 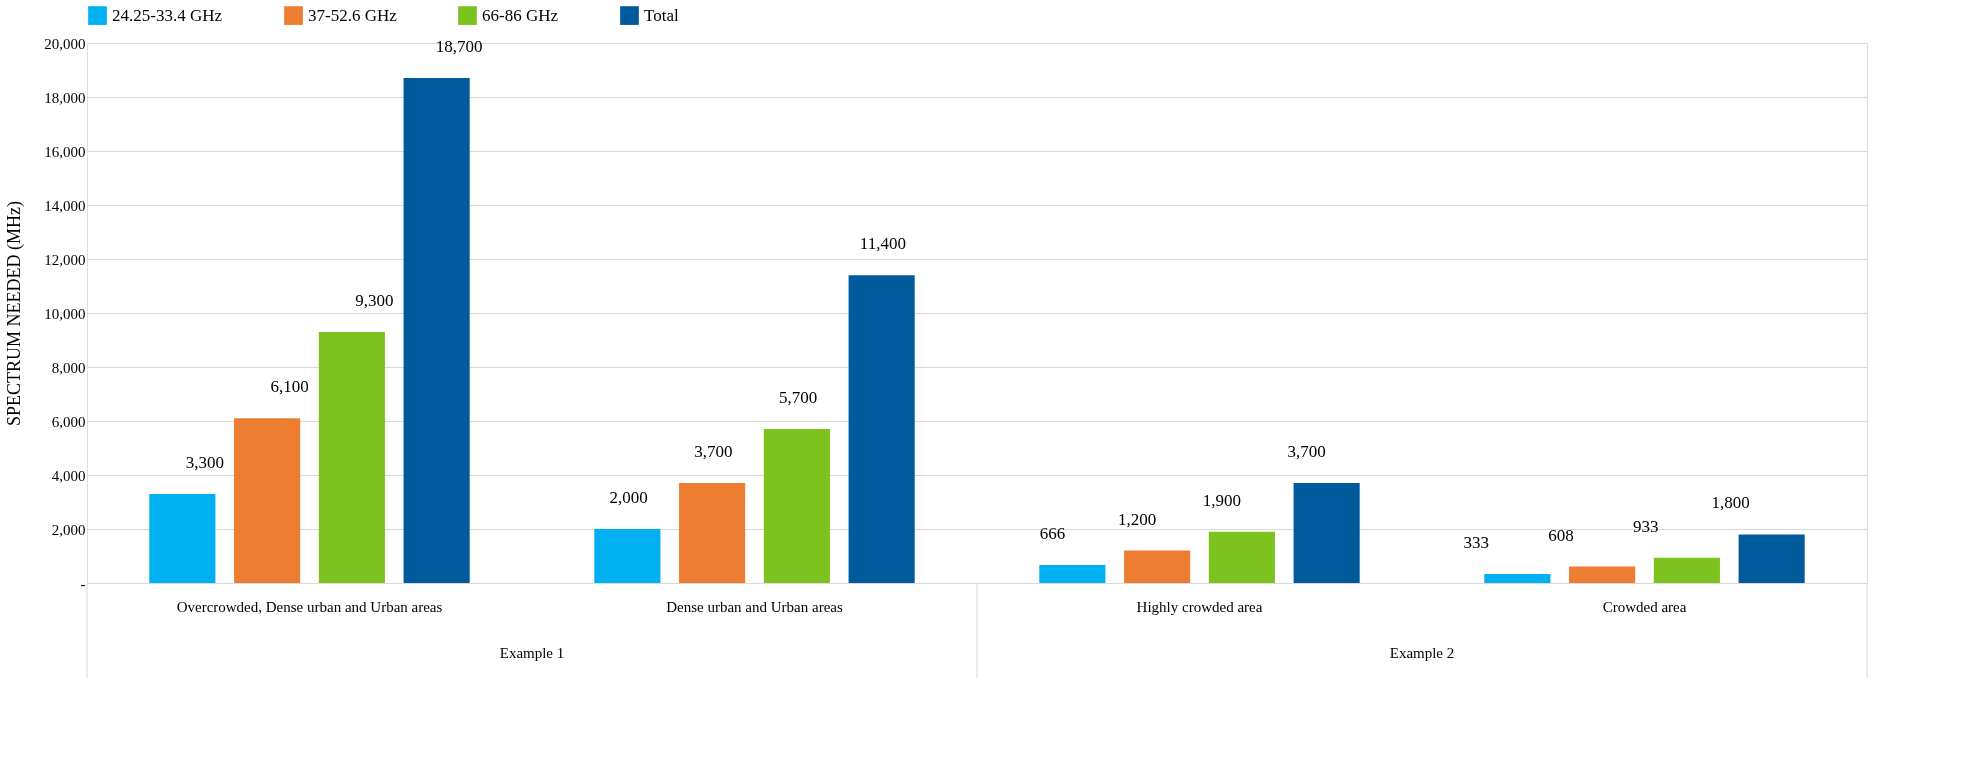 I want to click on y-tick-label: 14,000, so click(x=65, y=205).